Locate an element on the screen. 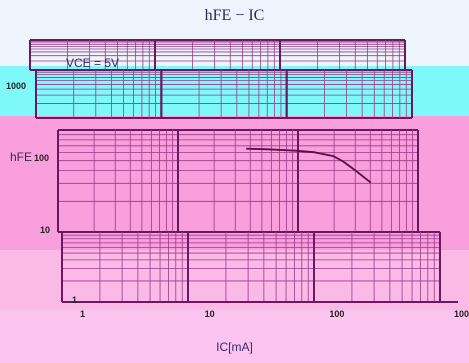  y-tick-label: 100 is located at coordinates (42, 158).